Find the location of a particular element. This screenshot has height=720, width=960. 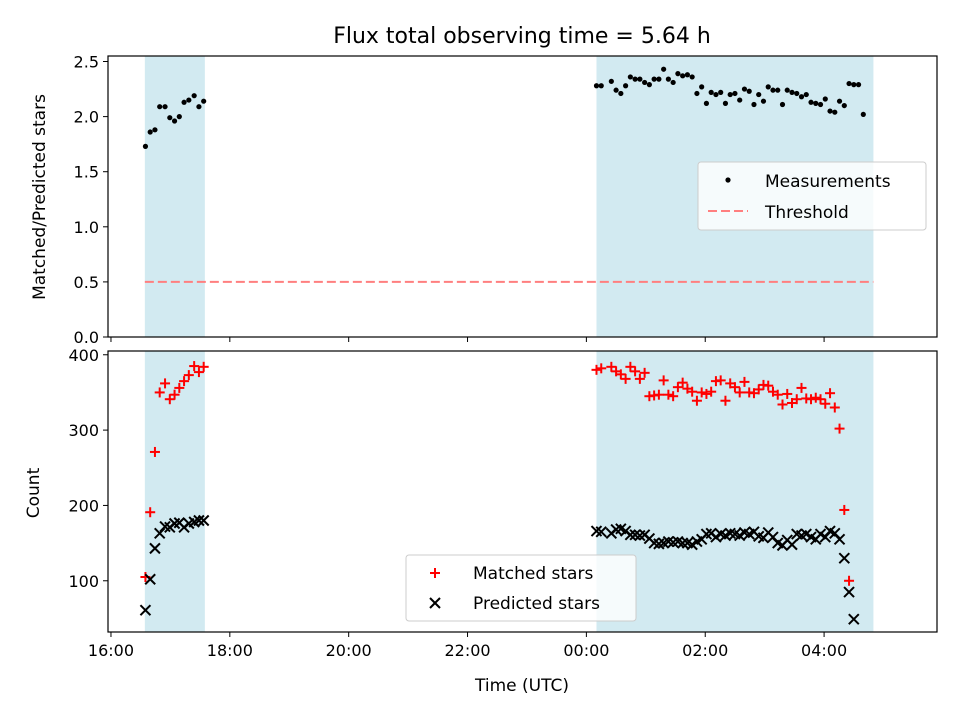

x-tick-label: 04:00 is located at coordinates (824, 650).